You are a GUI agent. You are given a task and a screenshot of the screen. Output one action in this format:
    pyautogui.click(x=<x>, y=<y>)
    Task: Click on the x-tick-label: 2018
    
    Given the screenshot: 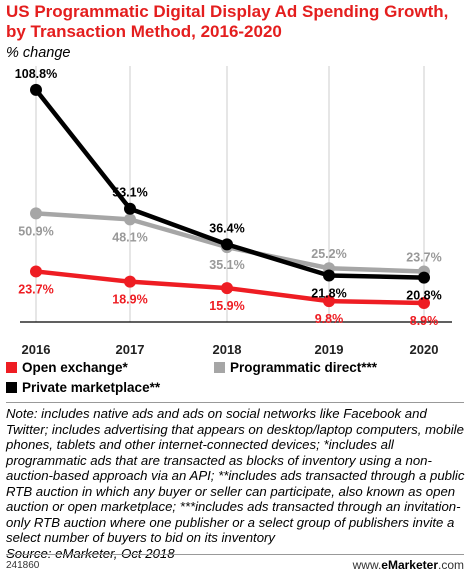 What is the action you would take?
    pyautogui.click(x=227, y=349)
    